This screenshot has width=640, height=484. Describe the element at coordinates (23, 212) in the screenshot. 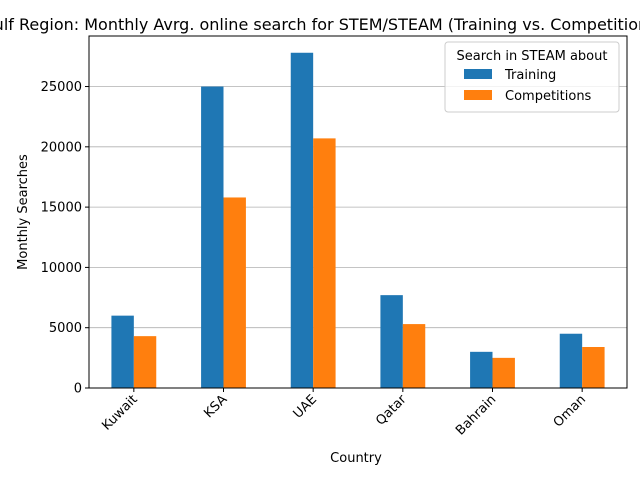

I see `y-axis-label: Monthly Searches` at that location.